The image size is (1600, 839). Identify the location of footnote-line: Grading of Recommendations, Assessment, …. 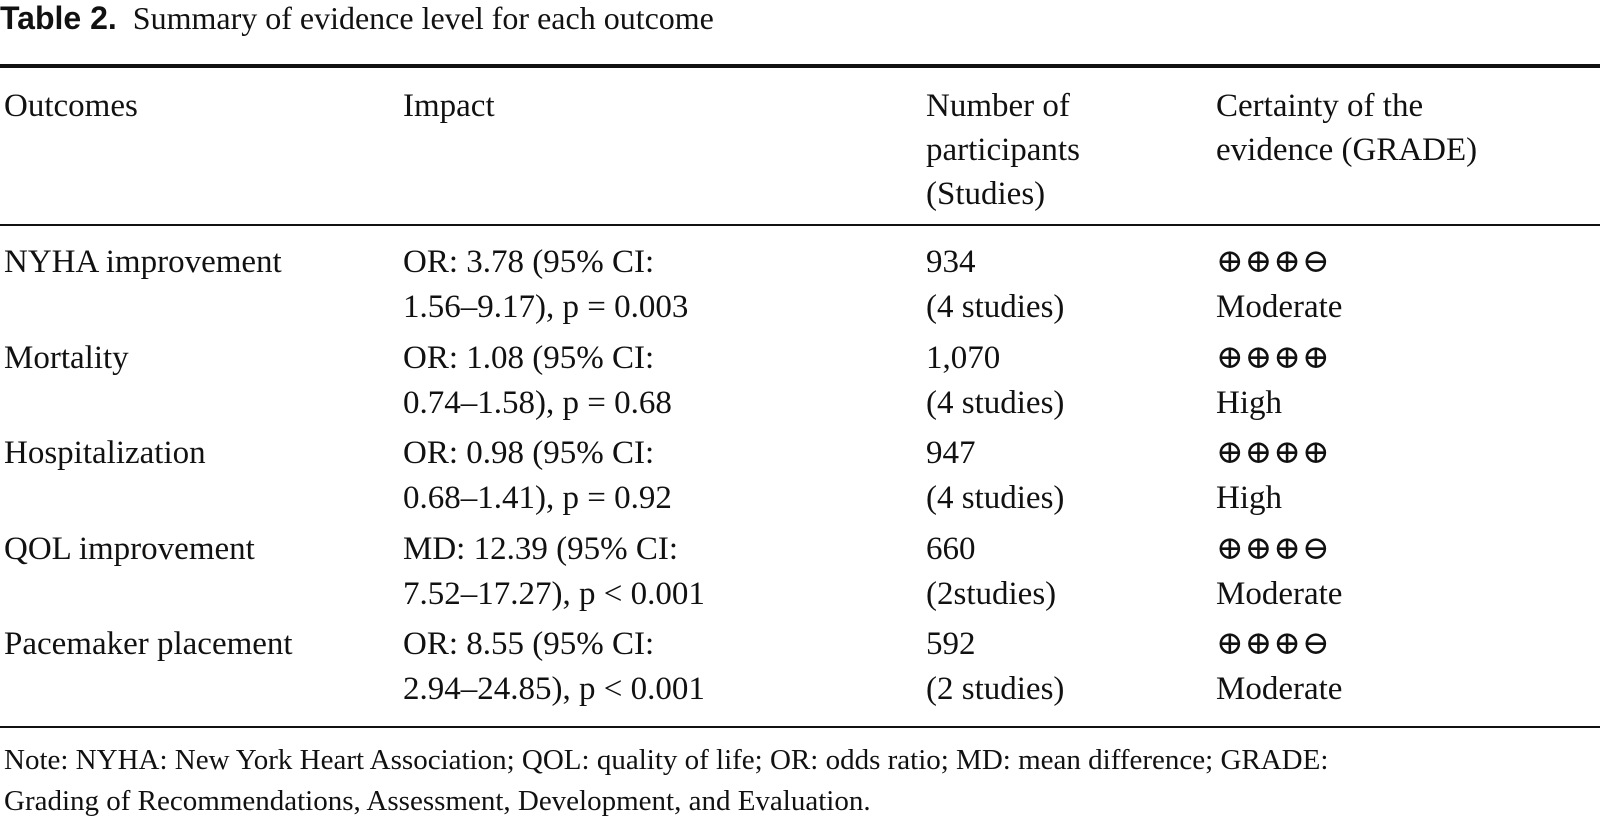
(437, 801).